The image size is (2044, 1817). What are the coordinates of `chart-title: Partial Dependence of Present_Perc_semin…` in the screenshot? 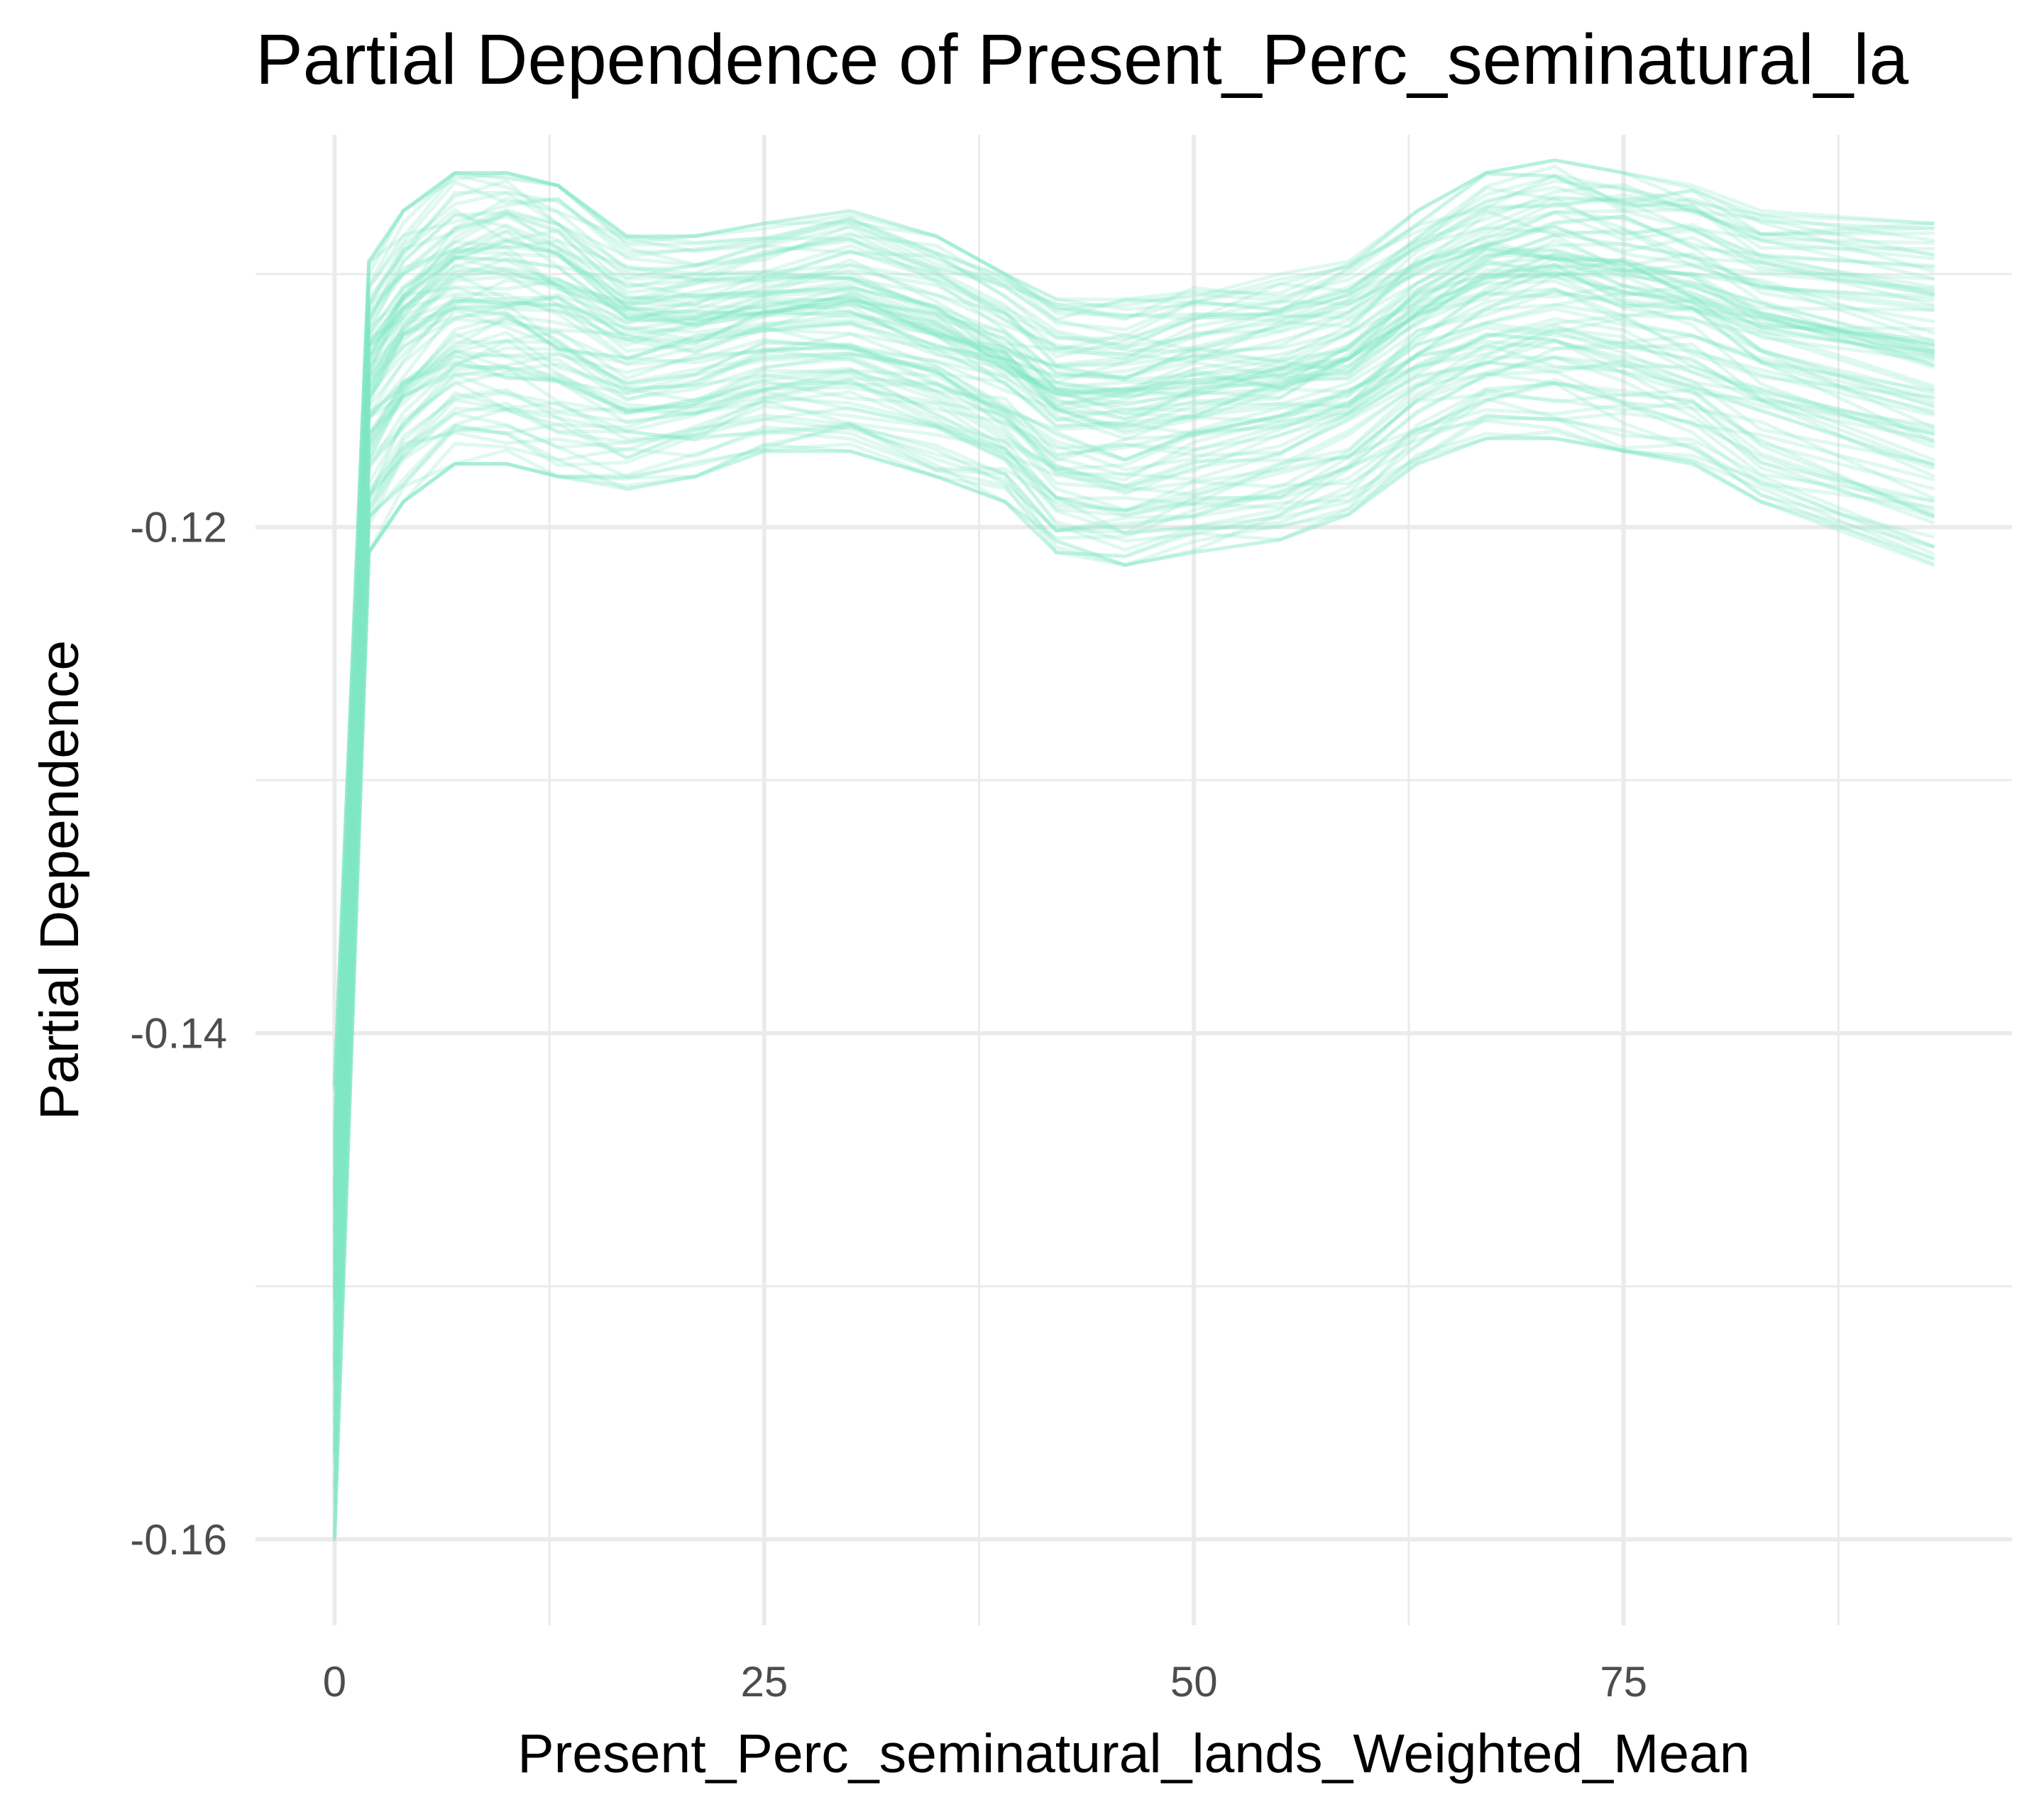 It's located at (1082, 59).